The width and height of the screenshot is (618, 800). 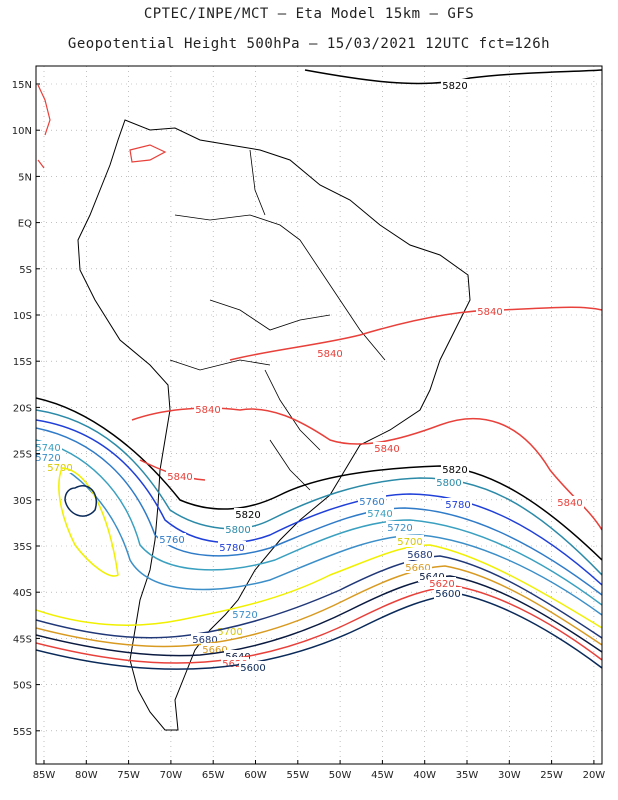 What do you see at coordinates (509, 775) in the screenshot?
I see `lon-tick-label: 30W` at bounding box center [509, 775].